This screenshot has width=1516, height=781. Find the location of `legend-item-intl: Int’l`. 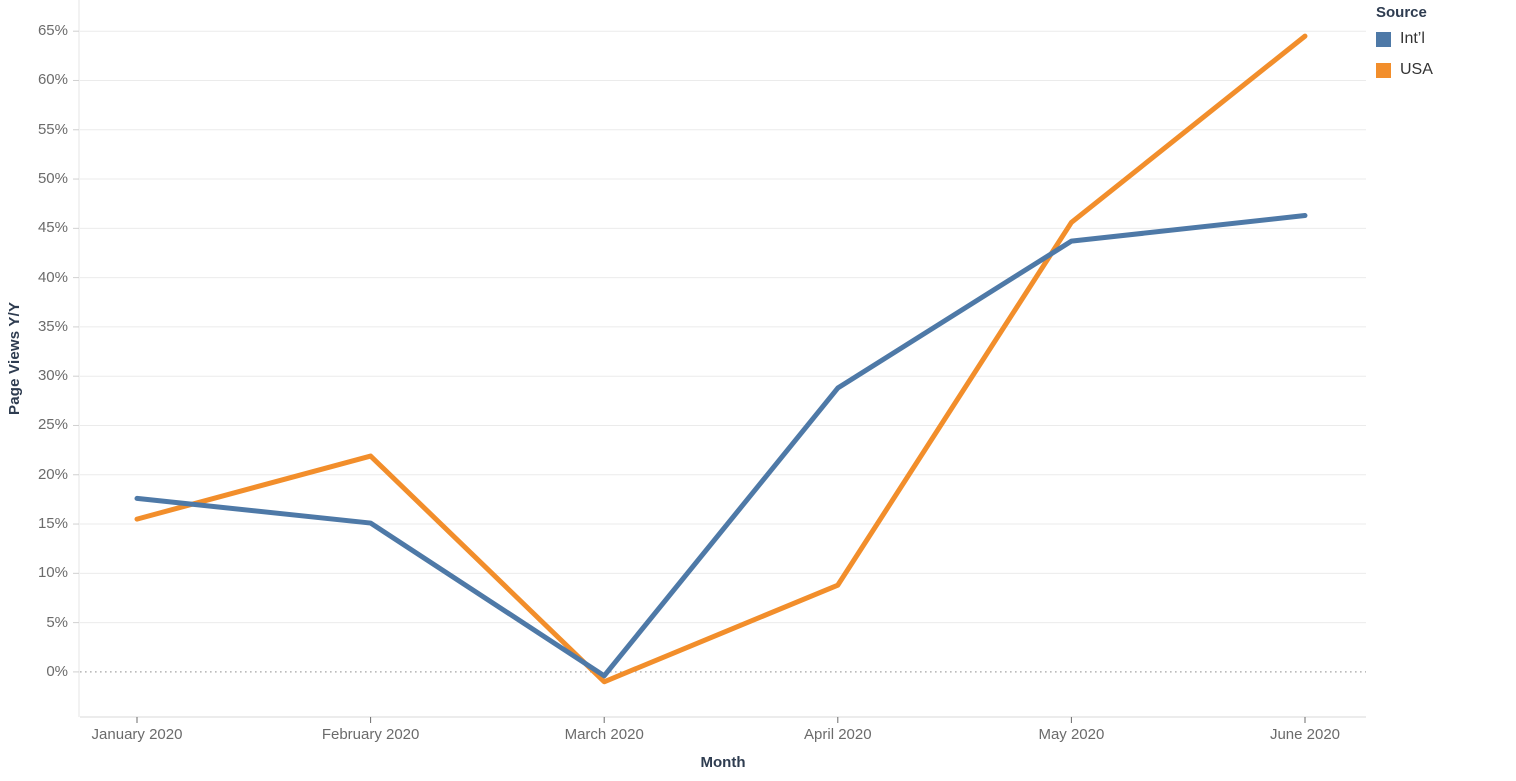

legend-item-intl: Int’l is located at coordinates (1446, 39).